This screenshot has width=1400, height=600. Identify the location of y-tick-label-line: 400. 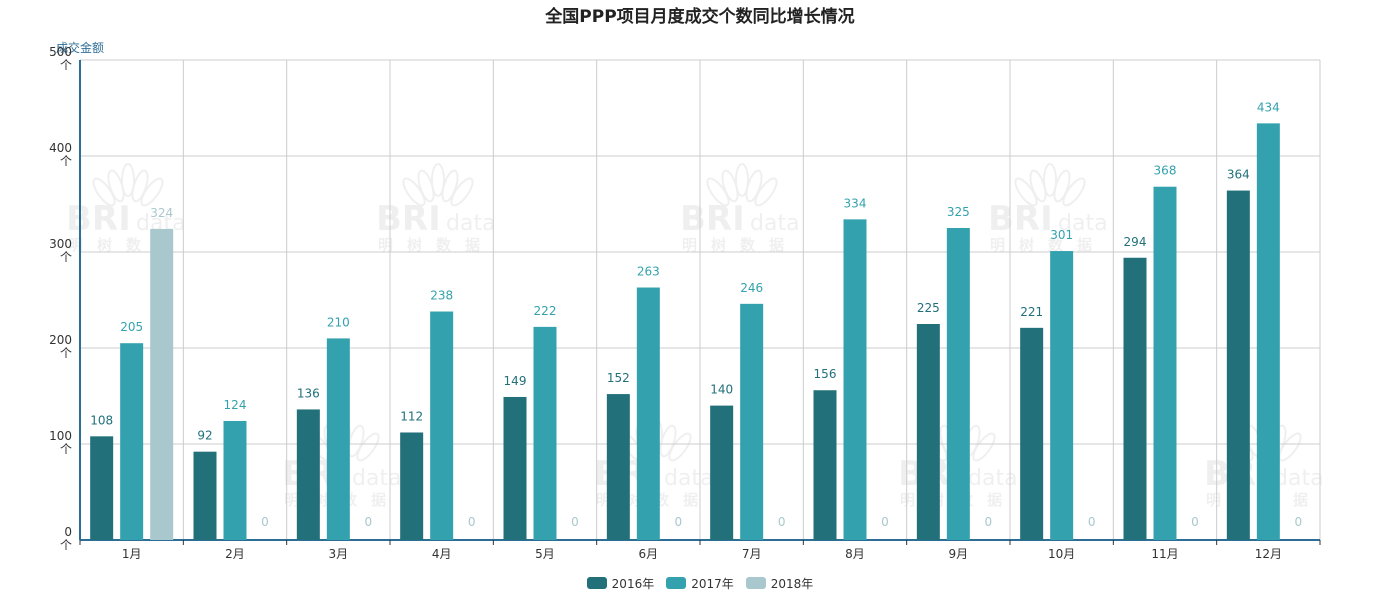
(60, 148).